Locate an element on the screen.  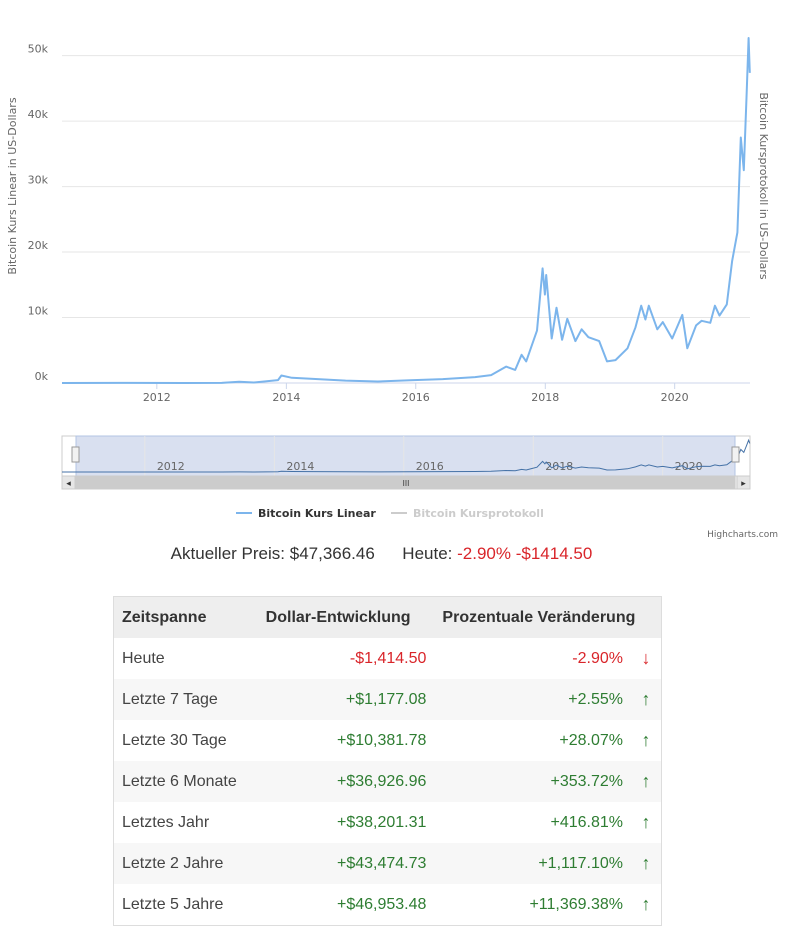
legend-label-linear: Bitcoin Kurs Linear is located at coordinates (317, 513).